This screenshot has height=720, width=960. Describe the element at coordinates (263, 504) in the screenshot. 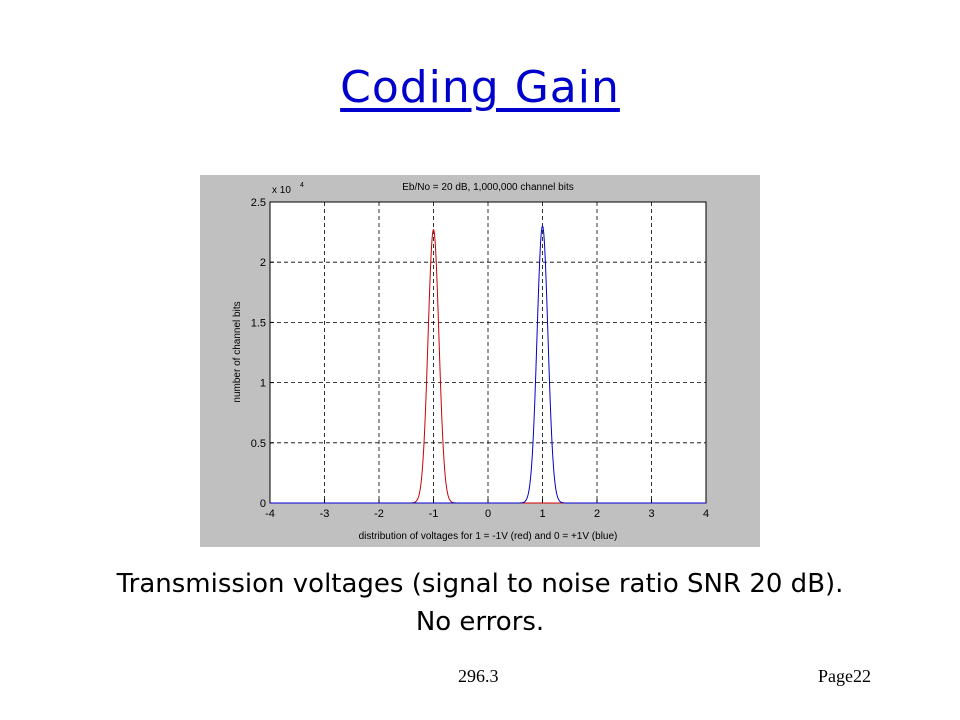

I see `y-tick-label: 0` at that location.